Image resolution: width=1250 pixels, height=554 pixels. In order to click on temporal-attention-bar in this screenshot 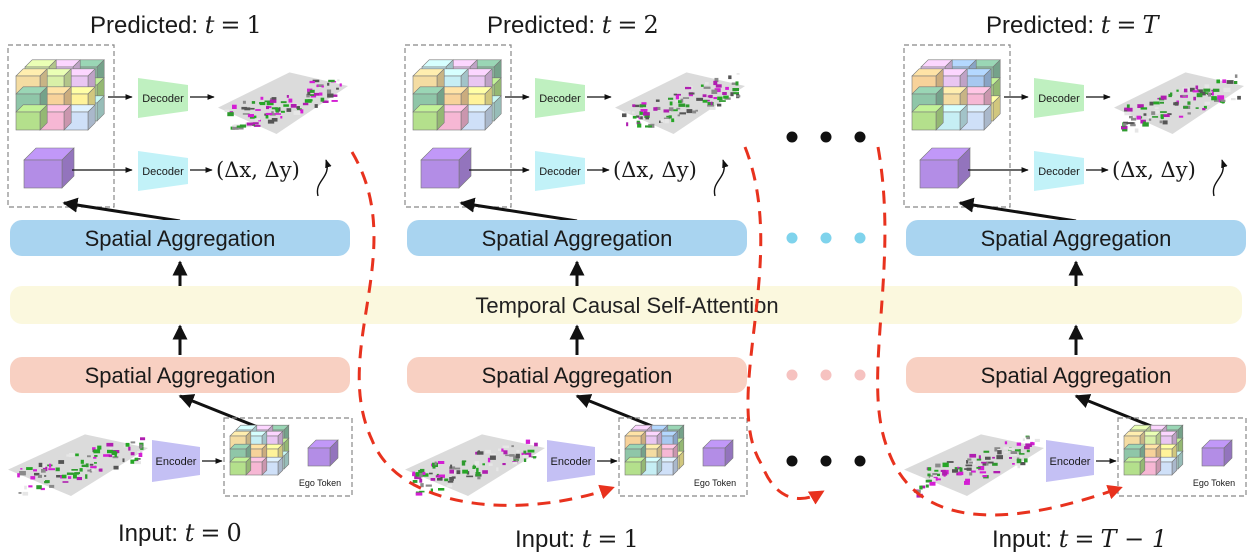, I will do `click(626, 305)`.